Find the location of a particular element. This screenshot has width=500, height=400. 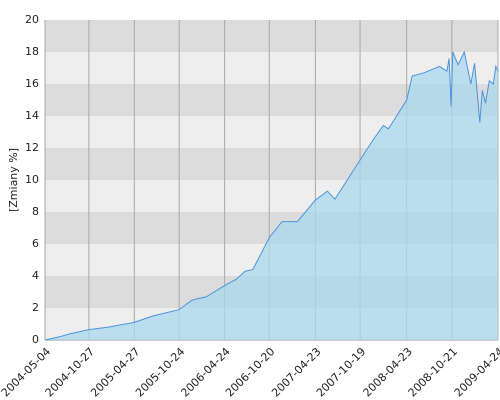

y-tick-label: 2 is located at coordinates (35, 307).